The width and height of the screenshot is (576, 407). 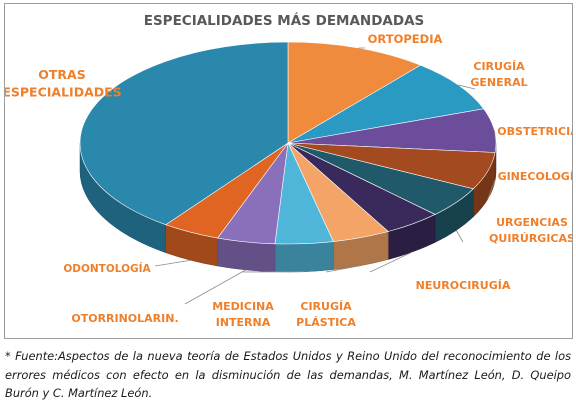 I want to click on leader-line-urgencias-quirurgicas, so click(x=459, y=236).